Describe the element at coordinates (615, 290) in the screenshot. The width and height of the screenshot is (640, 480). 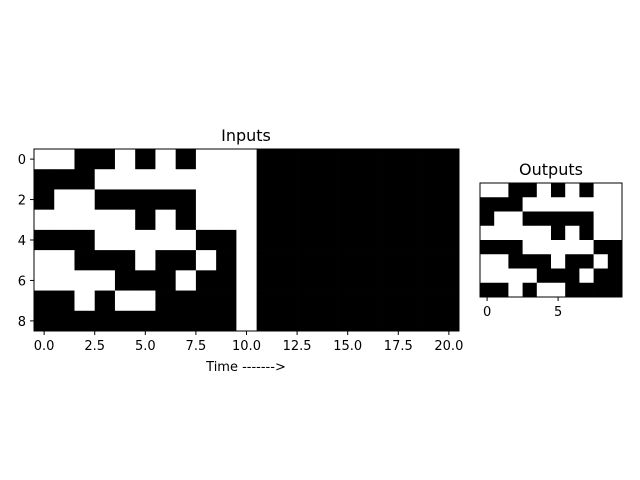
I see `outputs-cell-r7-c9` at that location.